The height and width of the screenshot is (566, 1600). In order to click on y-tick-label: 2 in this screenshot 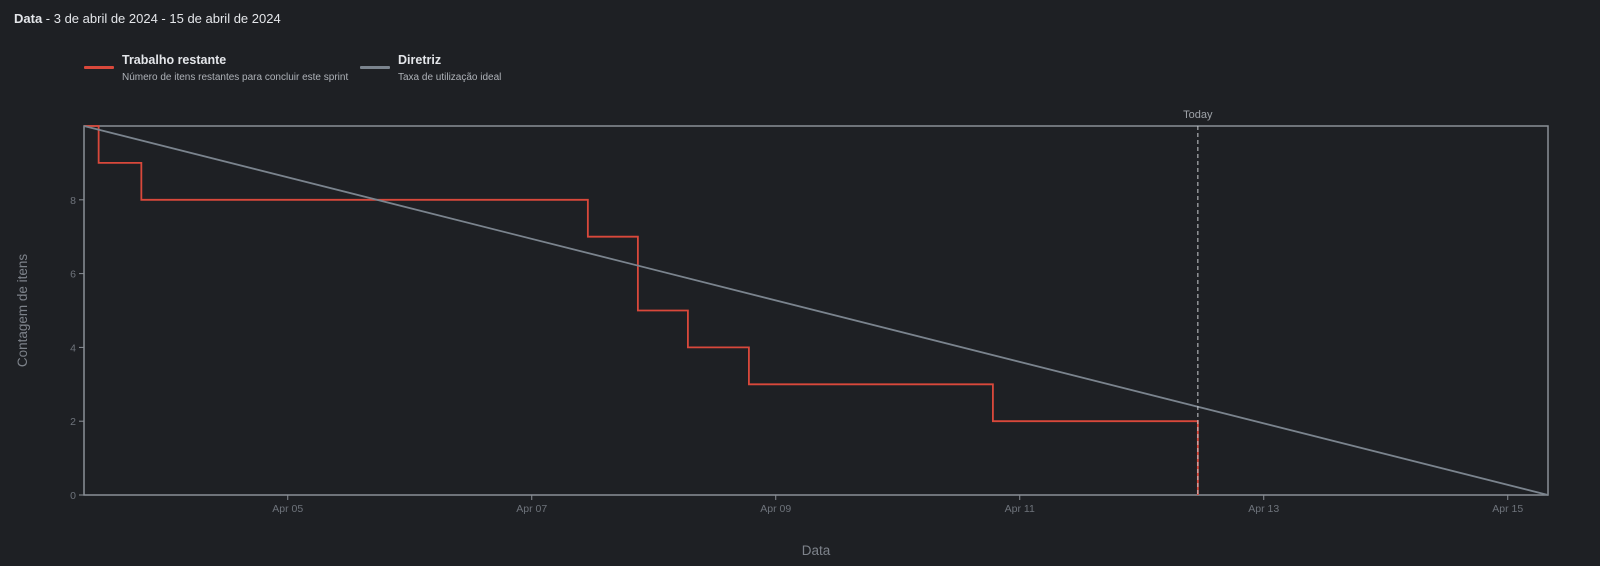, I will do `click(73, 422)`.